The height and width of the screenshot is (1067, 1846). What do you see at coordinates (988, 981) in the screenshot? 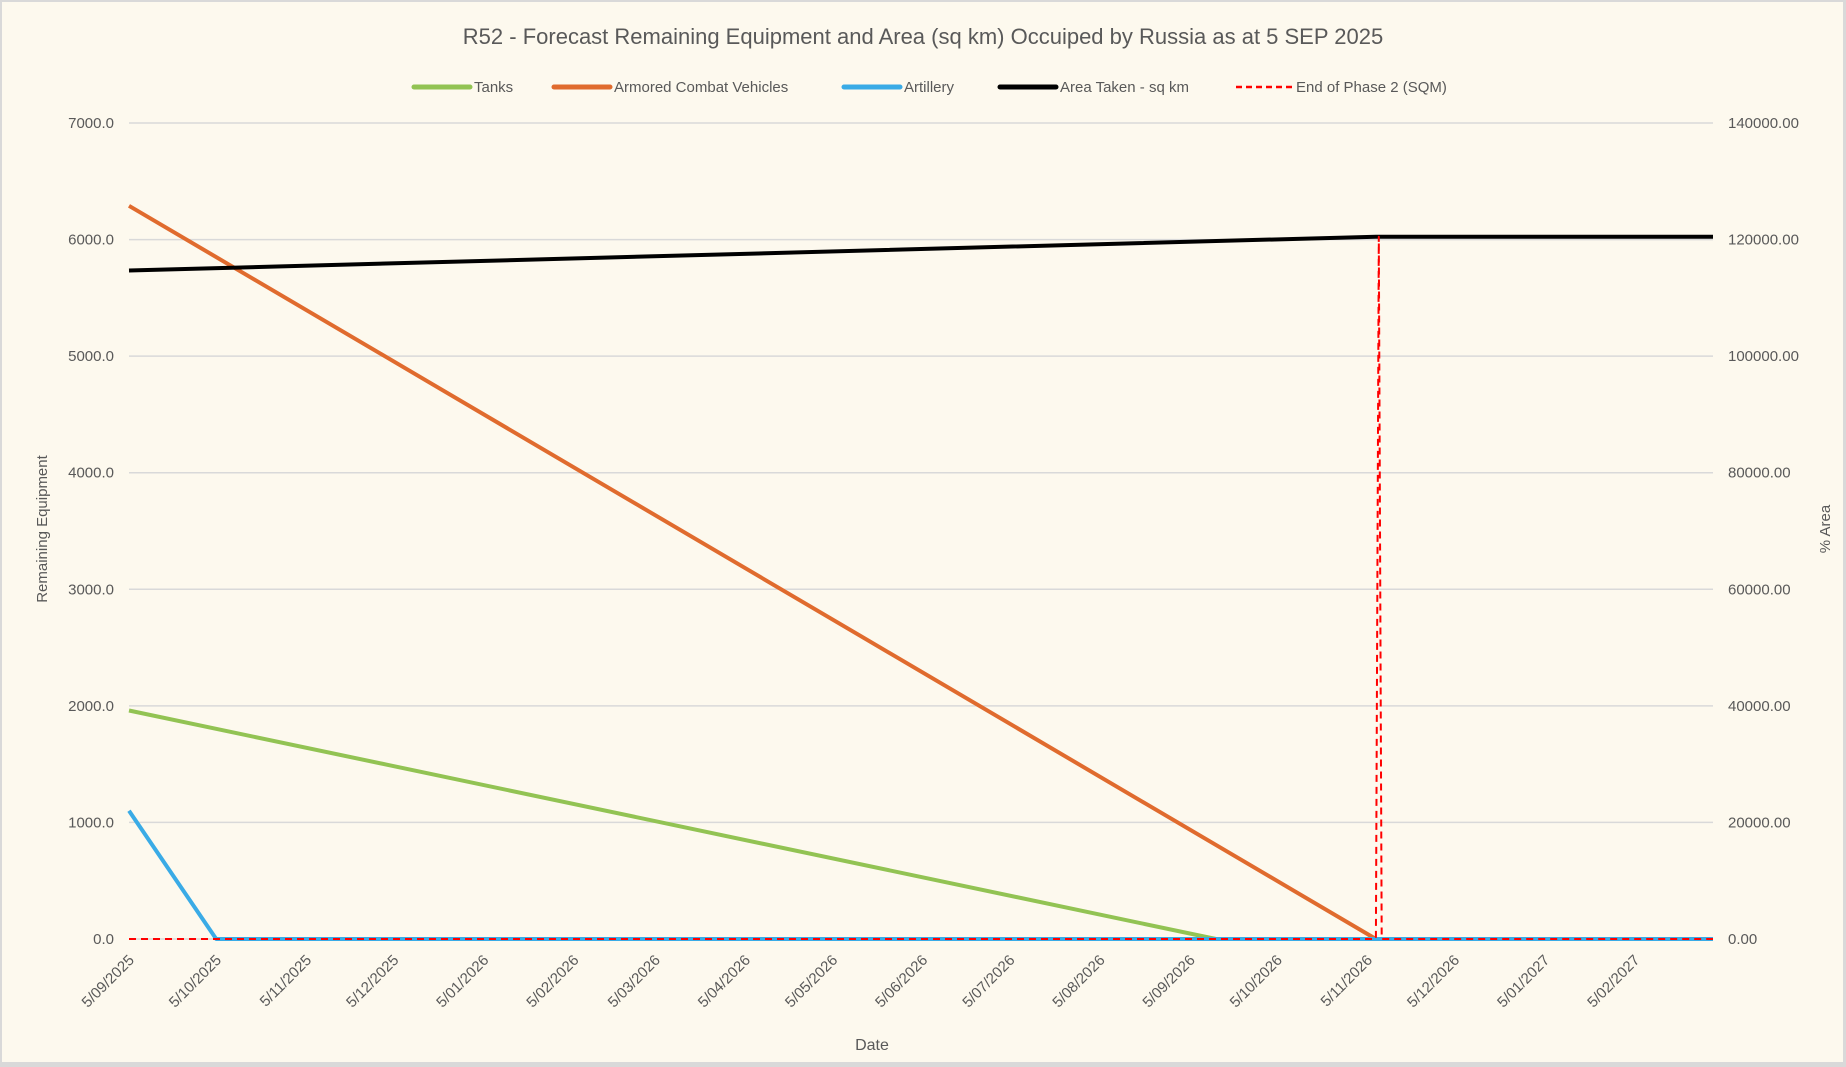
I see `x-tick-label: 5/07/2026` at bounding box center [988, 981].